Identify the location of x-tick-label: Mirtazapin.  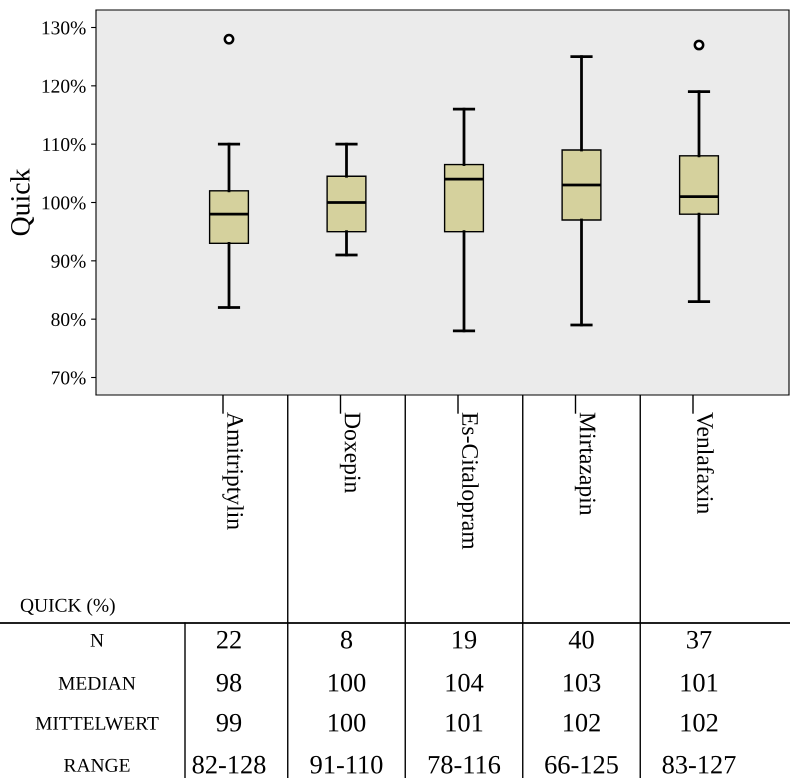
(585, 464).